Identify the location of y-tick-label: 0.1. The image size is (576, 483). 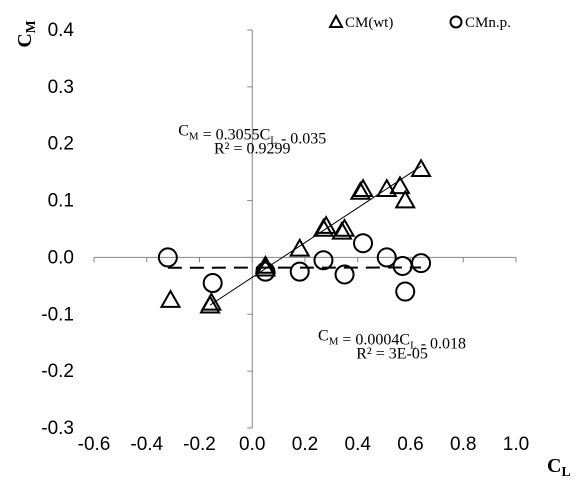
(61, 201).